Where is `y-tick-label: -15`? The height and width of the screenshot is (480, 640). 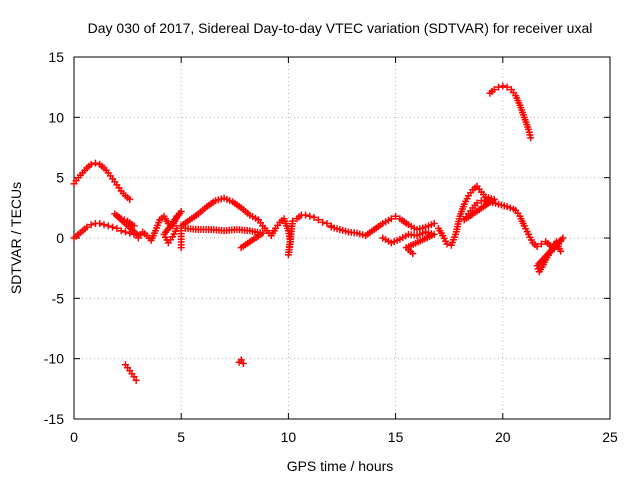 y-tick-label: -15 is located at coordinates (54, 419).